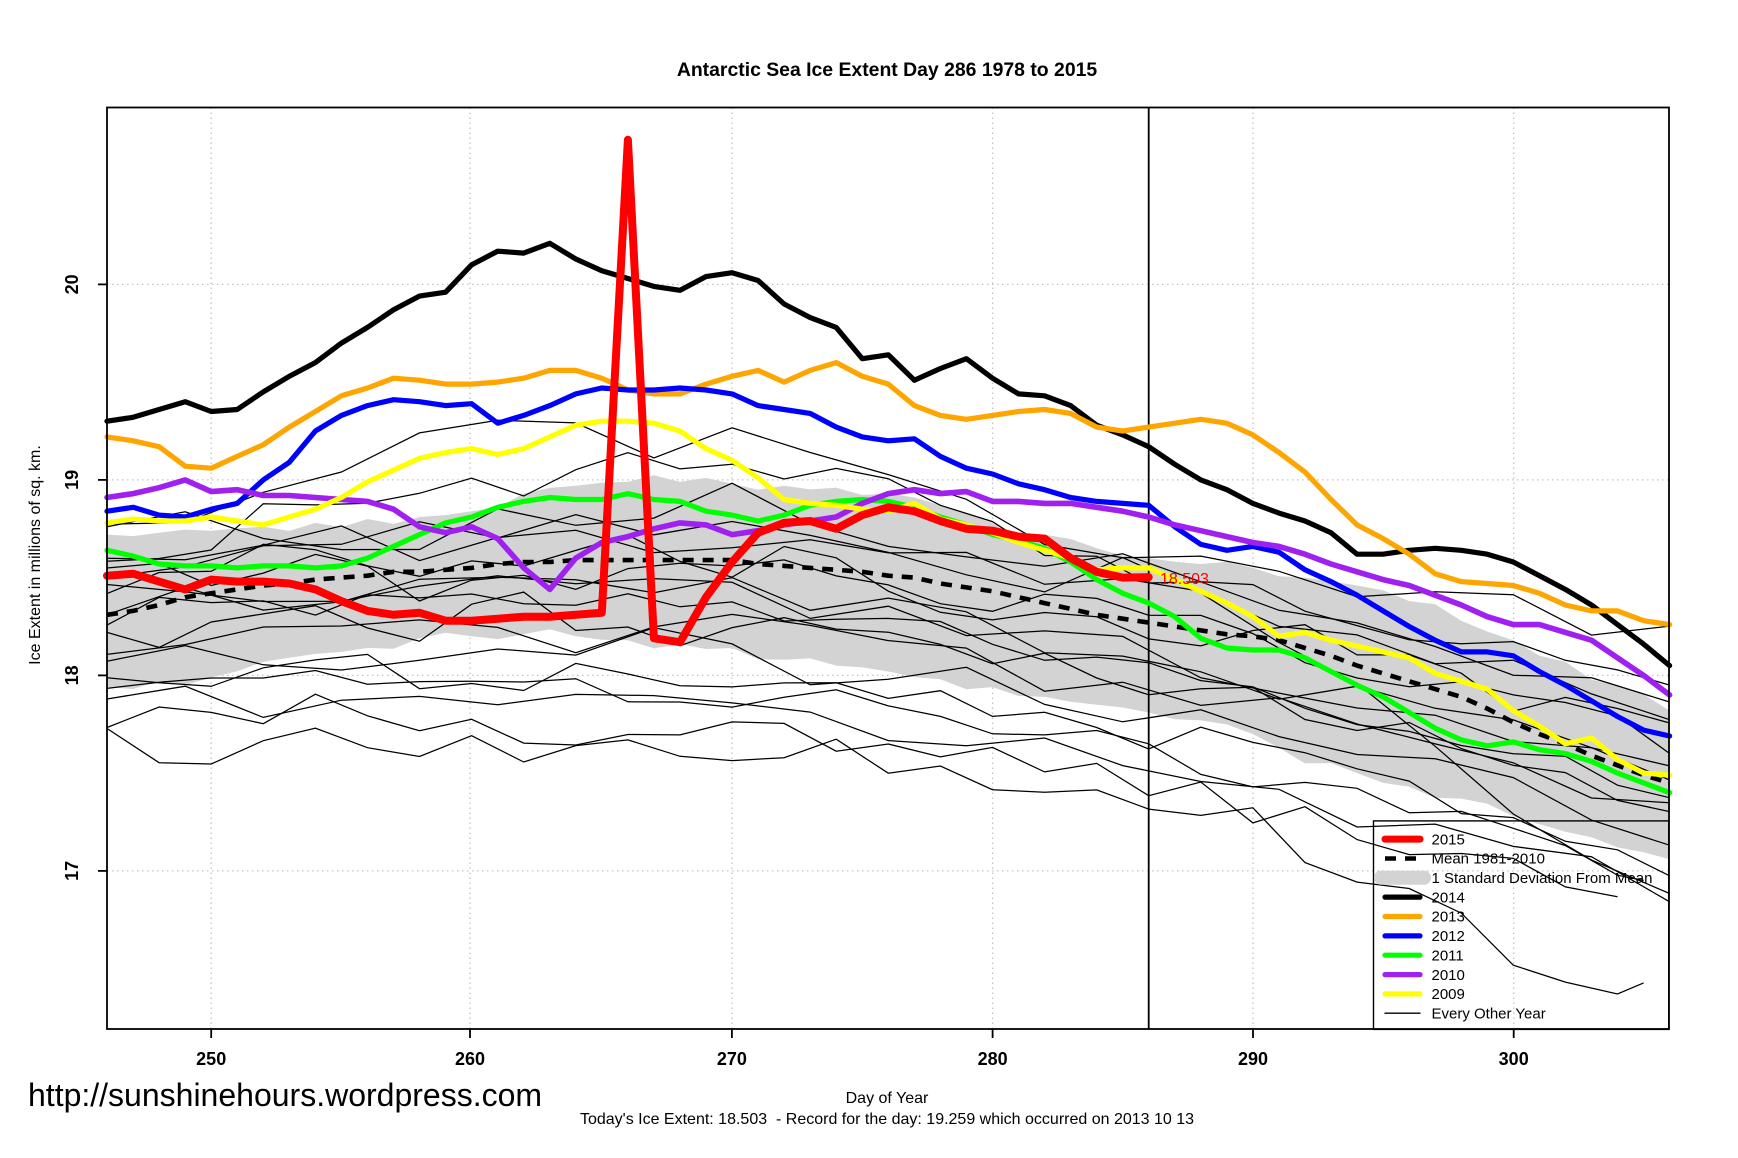  I want to click on svg-text: 290, so click(1253, 1059).